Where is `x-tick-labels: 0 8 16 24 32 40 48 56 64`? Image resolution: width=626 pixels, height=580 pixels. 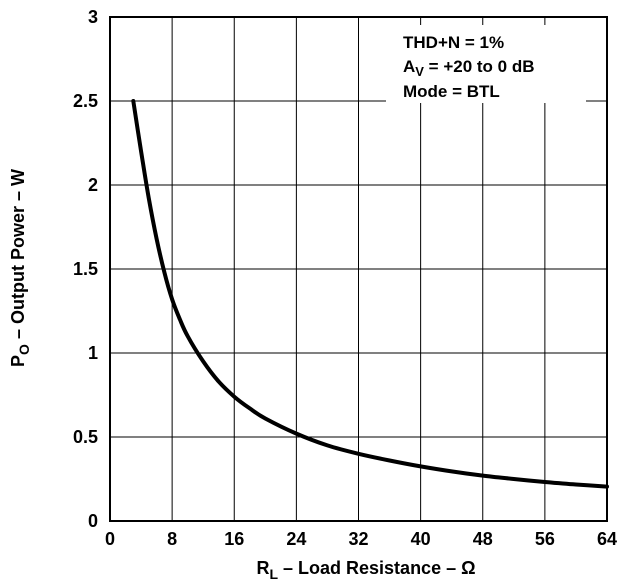
x-tick-labels: 0 8 16 24 32 40 48 56 64 is located at coordinates (361, 539).